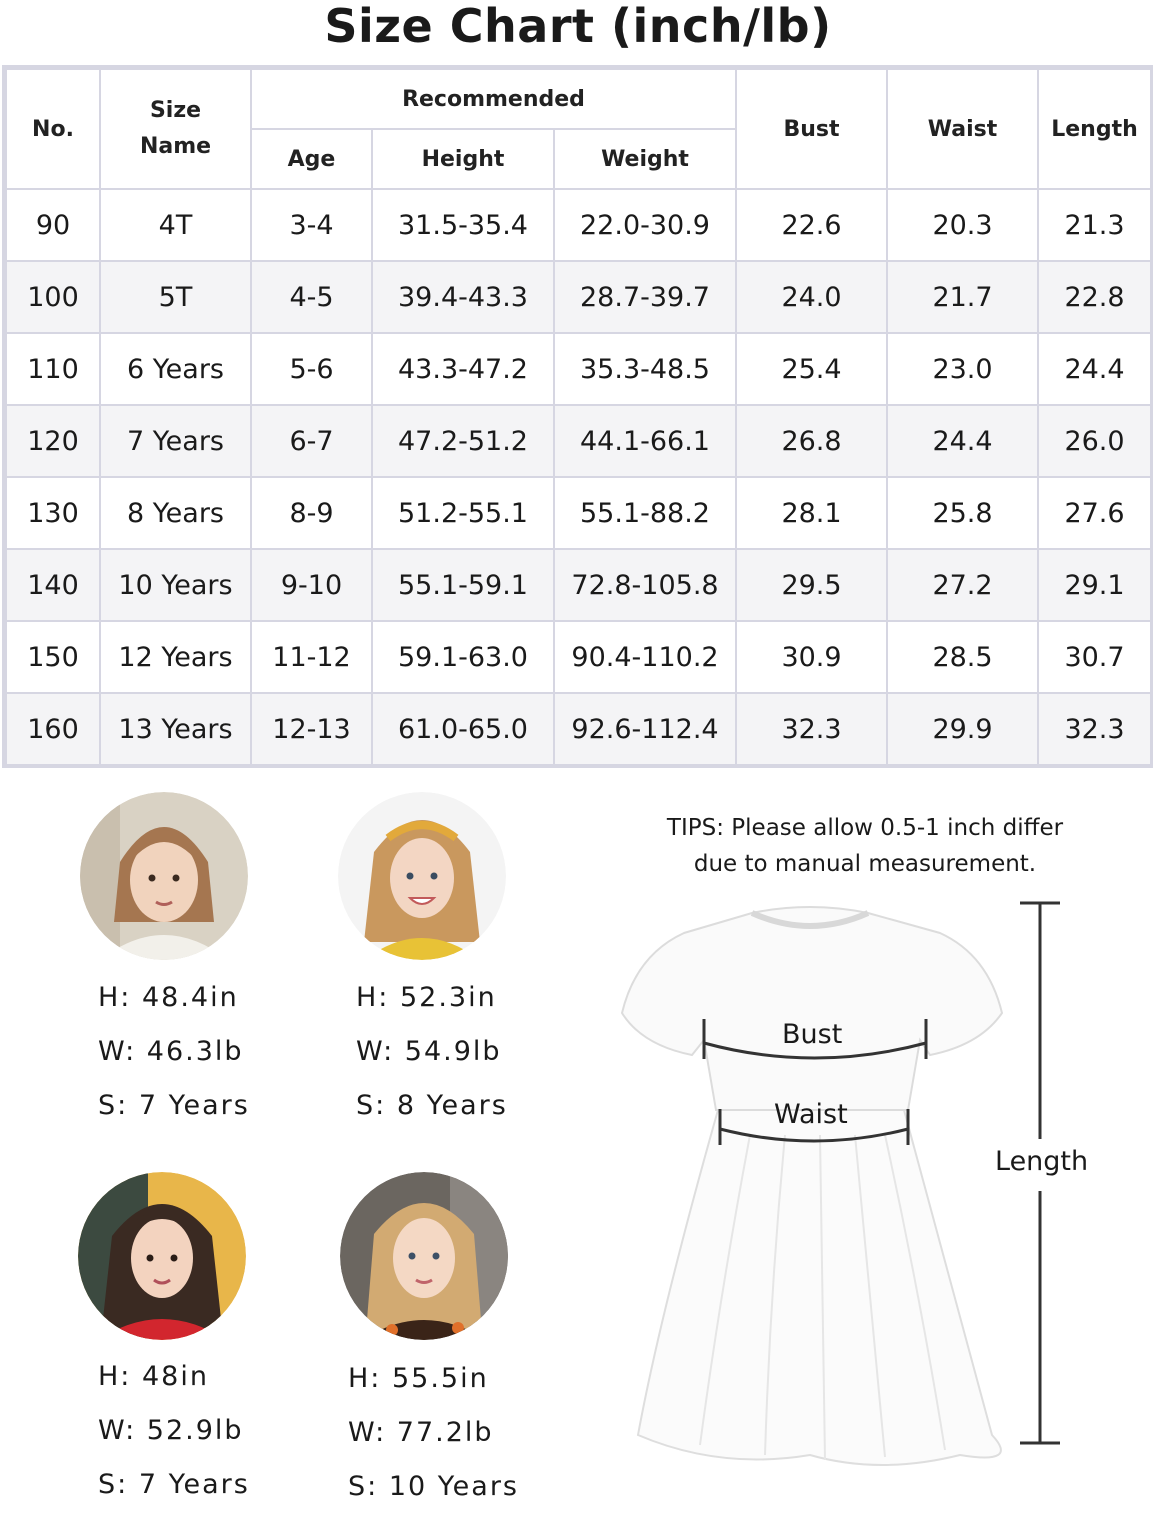 The height and width of the screenshot is (1514, 1156). Describe the element at coordinates (311, 369) in the screenshot. I see `cell-age: 5-6` at that location.